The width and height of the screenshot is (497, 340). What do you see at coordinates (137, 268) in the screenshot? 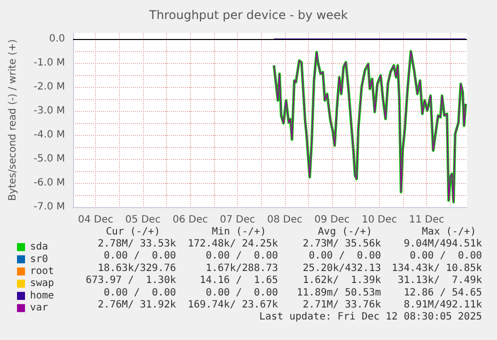
I see `text: 18.63k/329.76` at bounding box center [137, 268].